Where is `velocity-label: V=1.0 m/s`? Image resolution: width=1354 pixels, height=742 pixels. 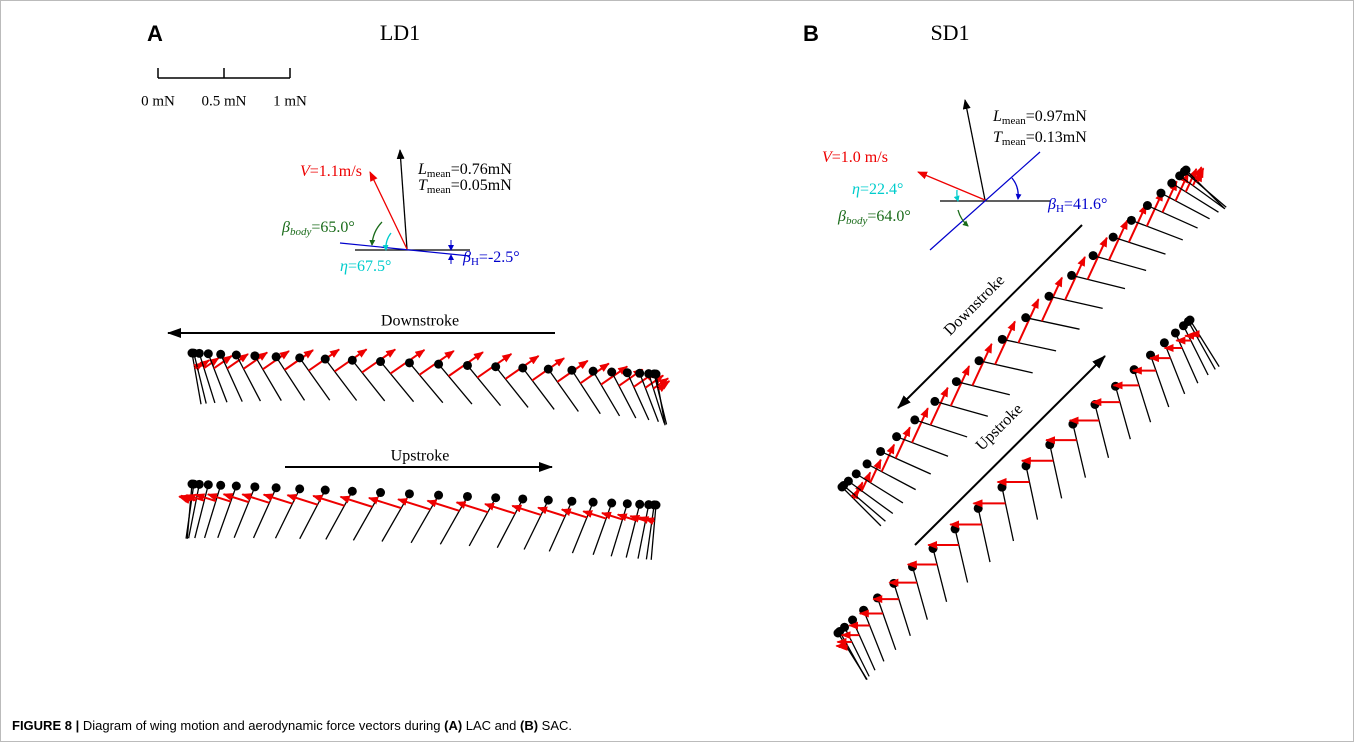 velocity-label: V=1.0 m/s is located at coordinates (855, 157).